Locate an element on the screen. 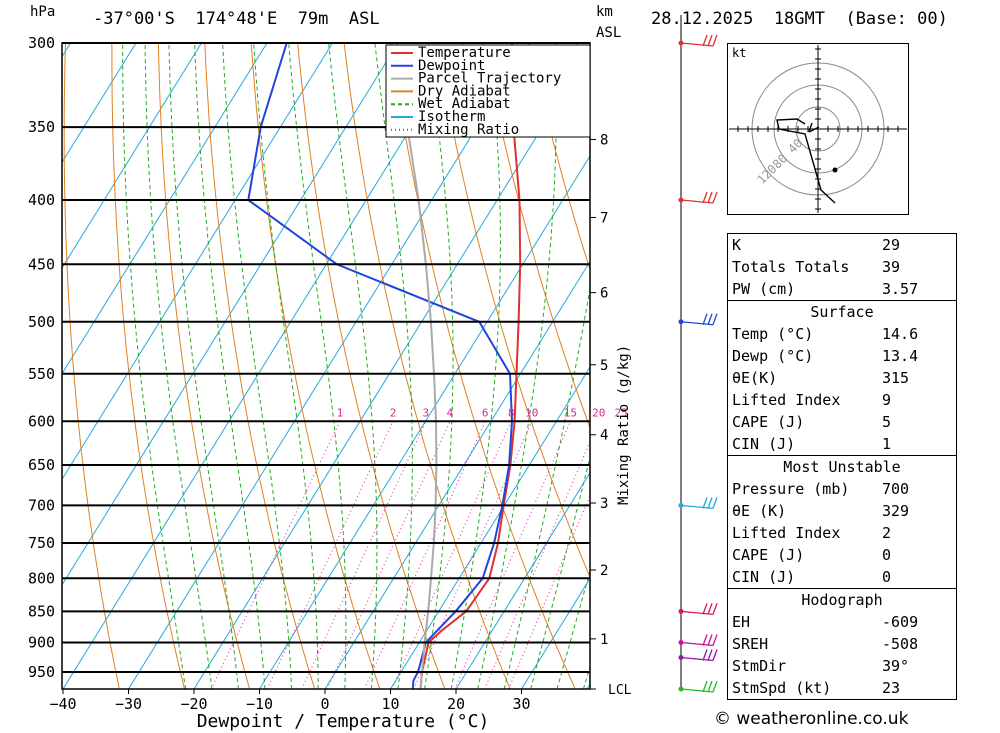  hodograph-index-label: SREH is located at coordinates (750, 644).